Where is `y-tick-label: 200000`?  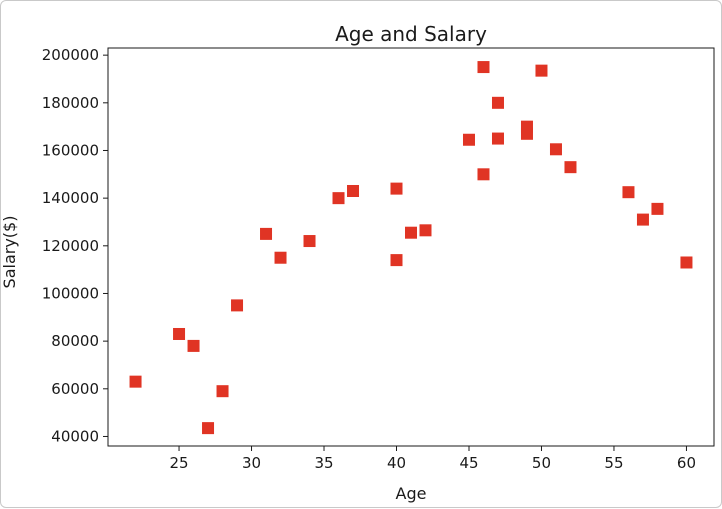
y-tick-label: 200000 is located at coordinates (70, 55).